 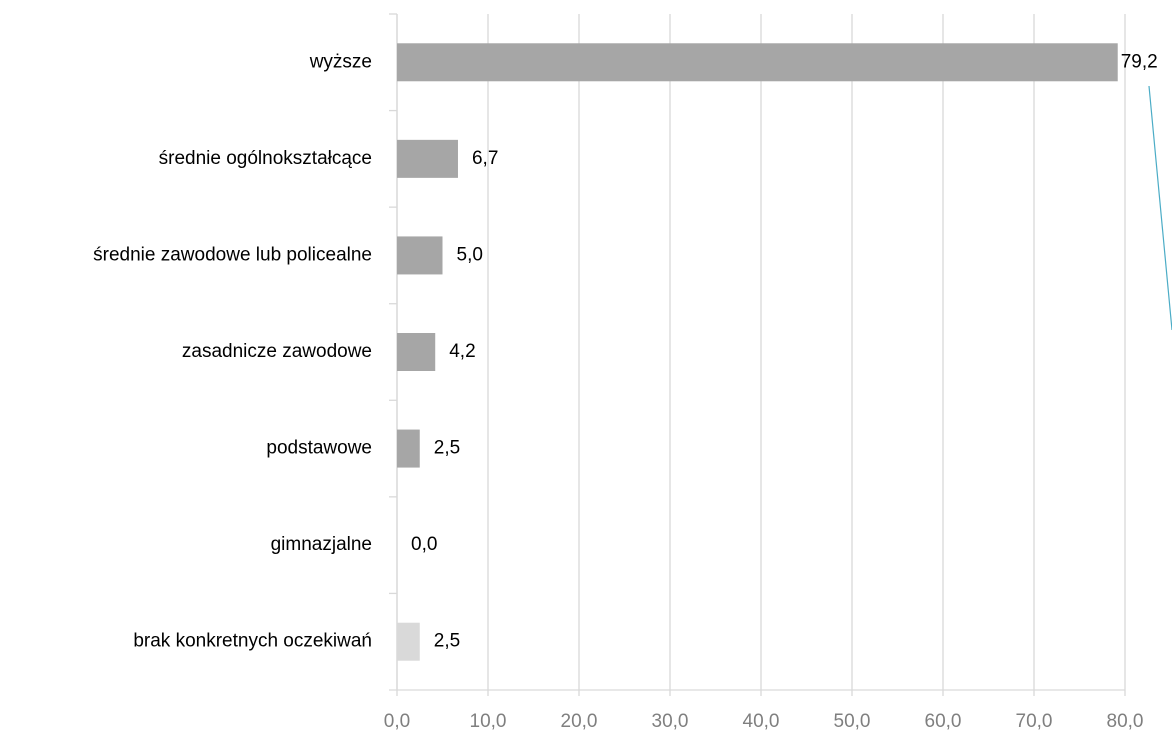 What do you see at coordinates (488, 721) in the screenshot?
I see `x-tick-label: 10,0` at bounding box center [488, 721].